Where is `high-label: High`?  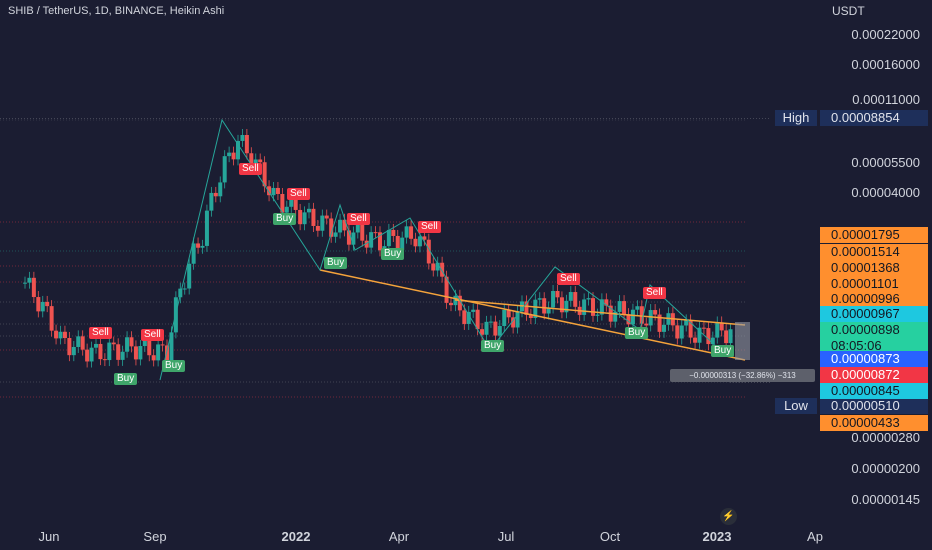 high-label: High is located at coordinates (796, 118).